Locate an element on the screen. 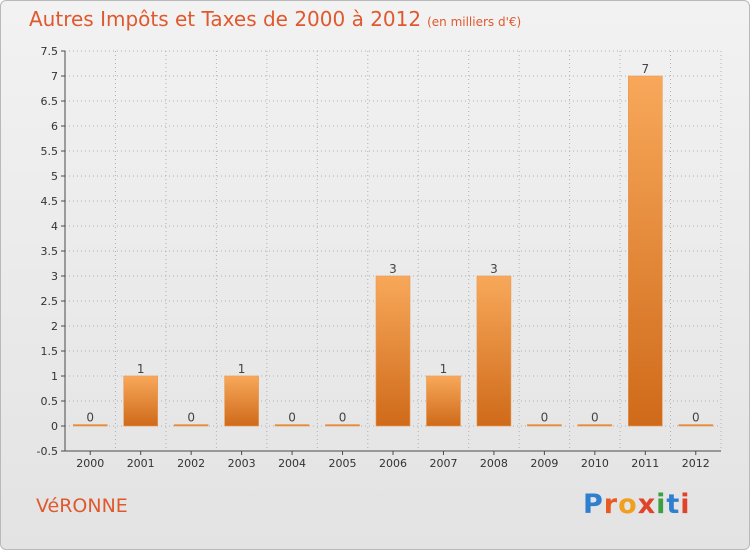 This screenshot has height=550, width=750. bar-2011 is located at coordinates (645, 251).